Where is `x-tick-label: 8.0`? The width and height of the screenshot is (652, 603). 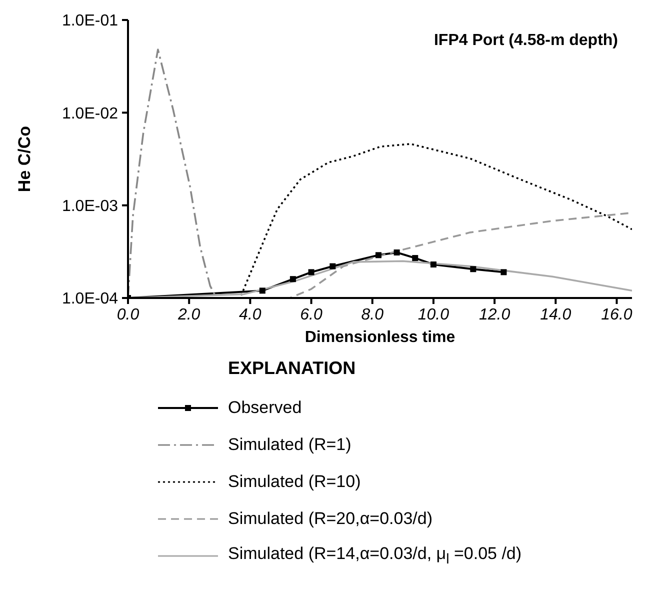
x-tick-label: 8.0 is located at coordinates (372, 315).